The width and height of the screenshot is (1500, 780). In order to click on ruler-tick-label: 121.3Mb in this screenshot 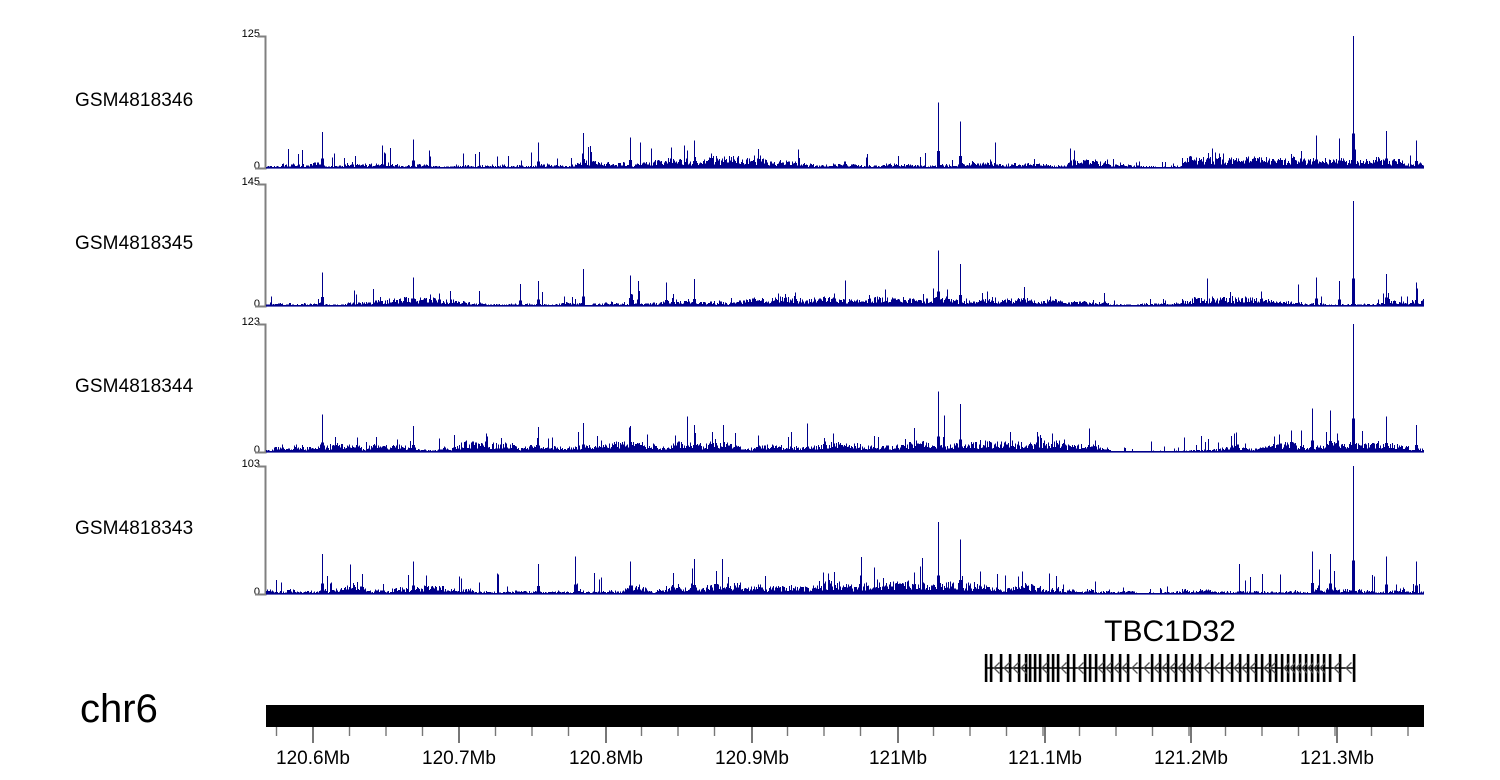, I will do `click(1337, 758)`.